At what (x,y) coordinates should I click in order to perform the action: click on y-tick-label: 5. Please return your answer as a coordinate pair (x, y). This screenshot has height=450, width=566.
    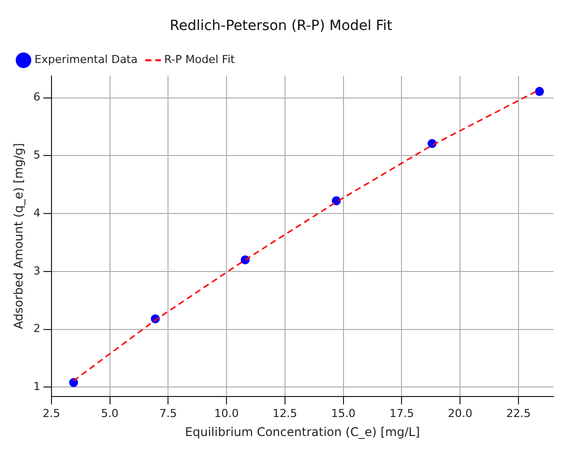
    Looking at the image, I should click on (36, 155).